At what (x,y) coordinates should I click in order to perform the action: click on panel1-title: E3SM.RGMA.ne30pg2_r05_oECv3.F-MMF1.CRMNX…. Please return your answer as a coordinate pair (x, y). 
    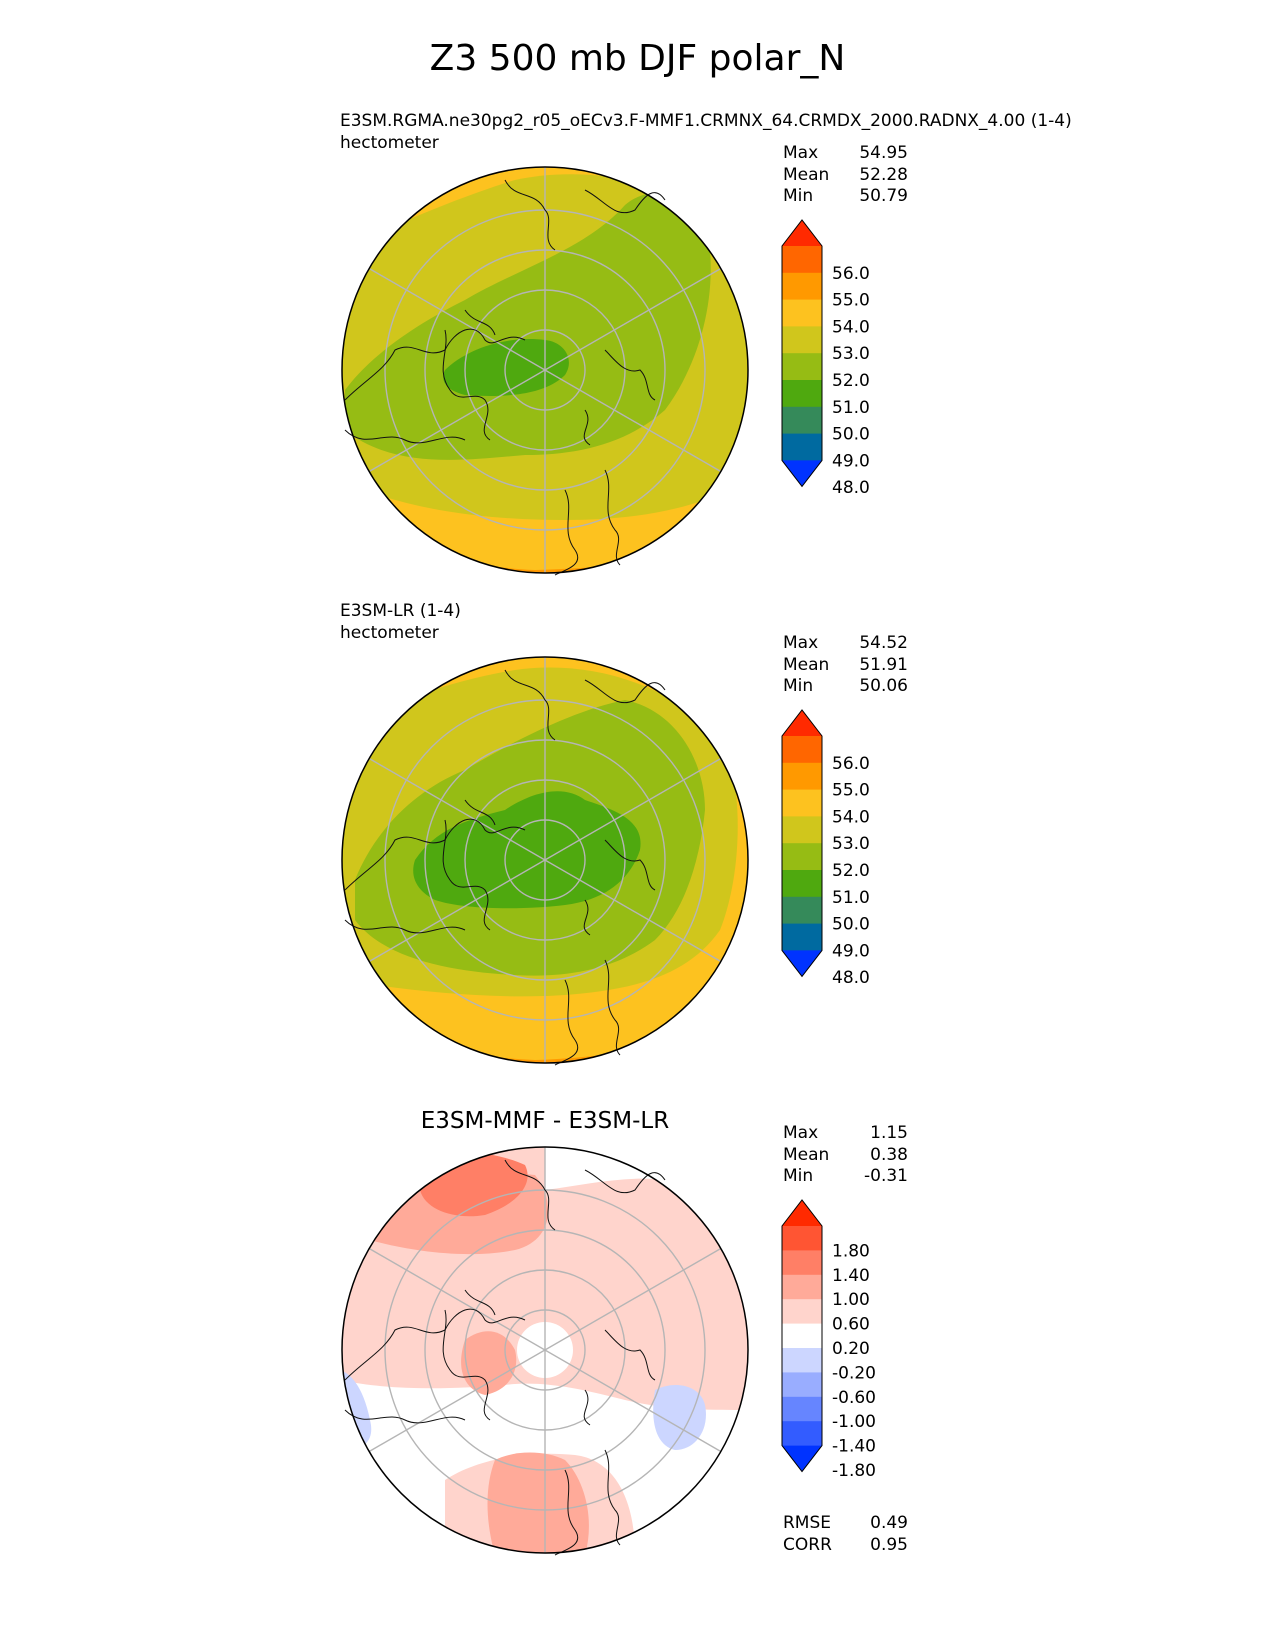
    Looking at the image, I should click on (706, 132).